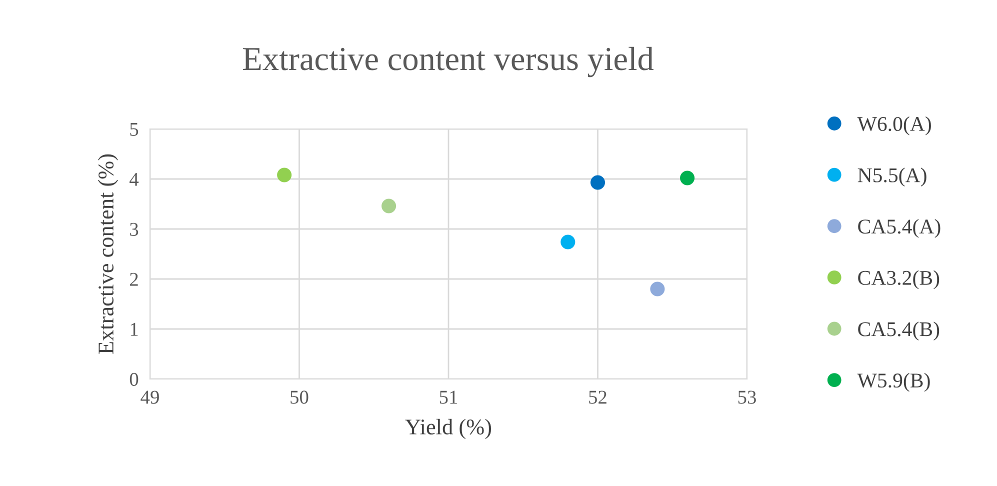  I want to click on legend-label: N5.5(A), so click(892, 177).